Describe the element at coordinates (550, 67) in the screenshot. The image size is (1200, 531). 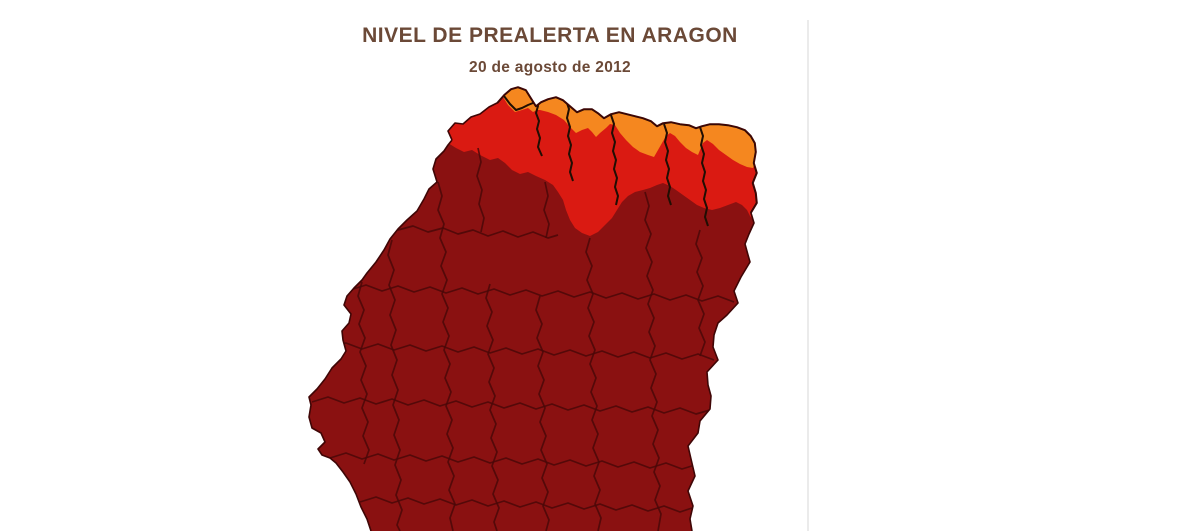
I see `map-date: 20 de agosto de 2012` at that location.